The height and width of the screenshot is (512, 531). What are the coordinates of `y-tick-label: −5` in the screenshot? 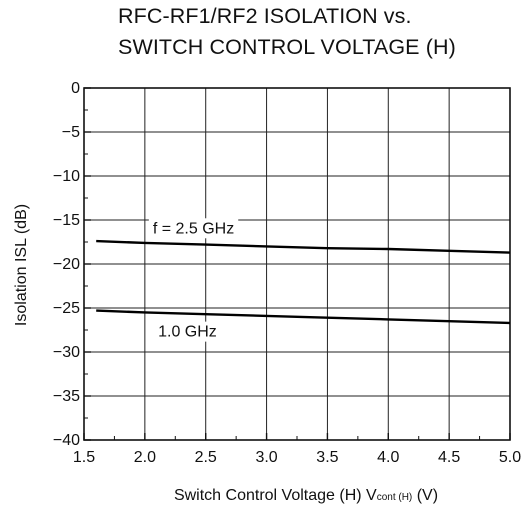 It's located at (71, 132).